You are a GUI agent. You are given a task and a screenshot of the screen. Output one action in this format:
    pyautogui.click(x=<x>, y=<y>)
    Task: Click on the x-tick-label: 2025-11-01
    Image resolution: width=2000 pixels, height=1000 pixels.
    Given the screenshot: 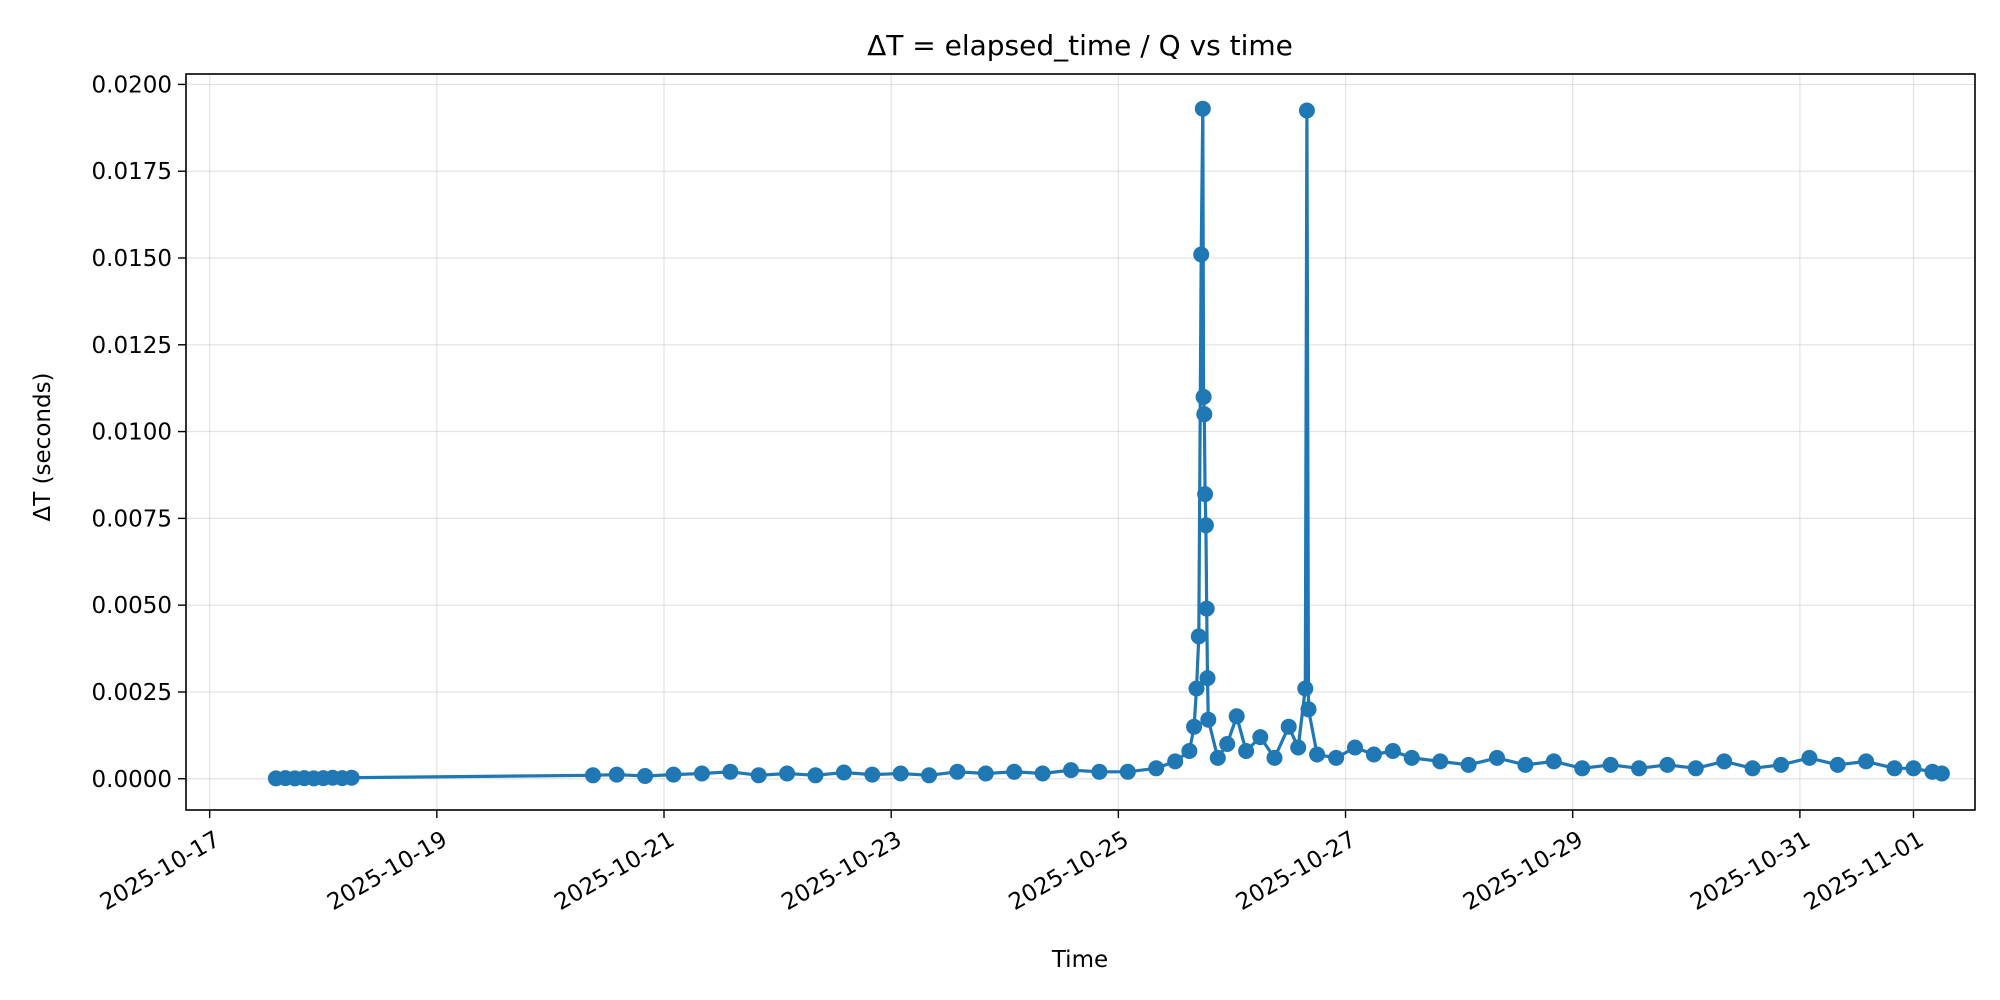 What is the action you would take?
    pyautogui.click(x=1864, y=871)
    